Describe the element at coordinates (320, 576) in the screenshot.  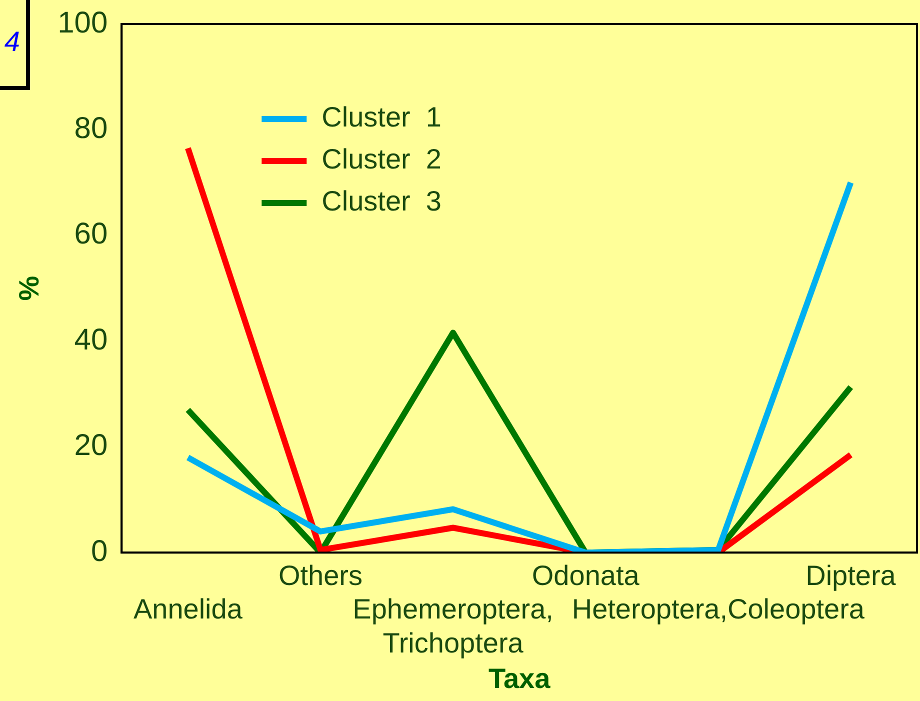
I see `x-tick-label: Others` at that location.